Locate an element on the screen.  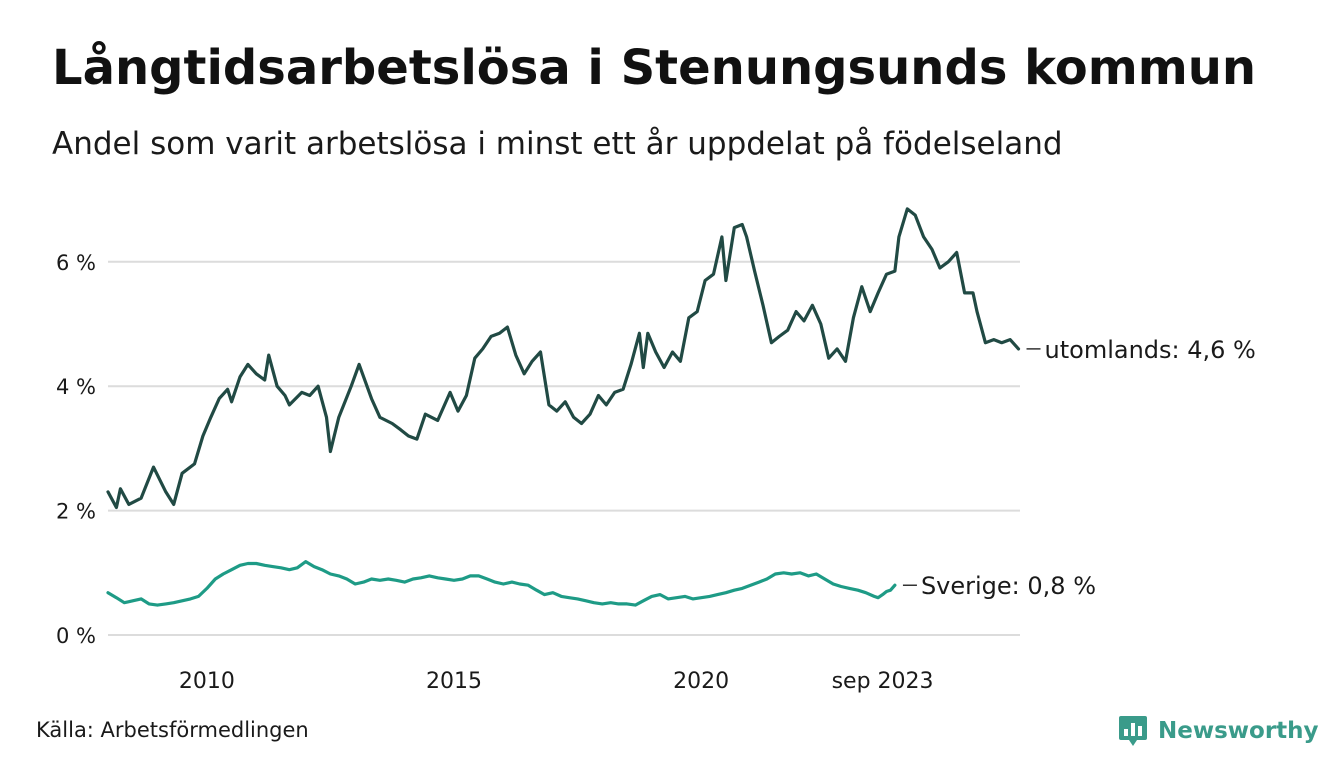
y-tick-label: 4 % is located at coordinates (76, 387).